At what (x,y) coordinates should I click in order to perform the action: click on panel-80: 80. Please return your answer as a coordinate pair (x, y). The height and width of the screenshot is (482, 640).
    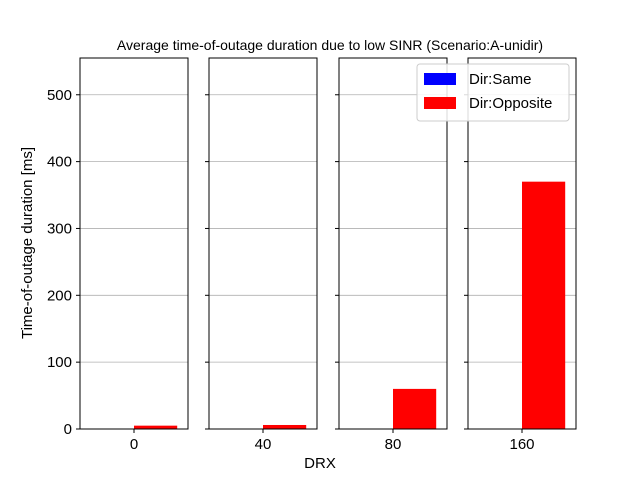
    Looking at the image, I should click on (391, 255).